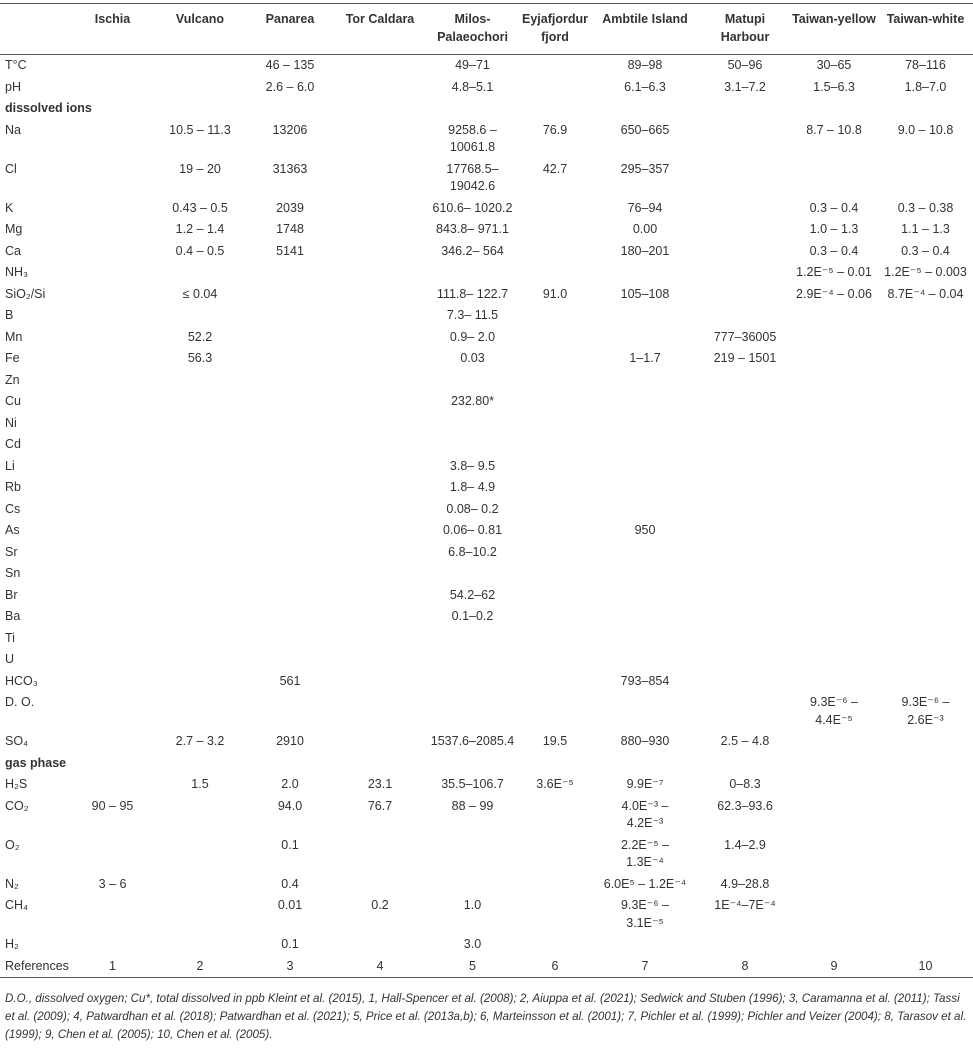  Describe the element at coordinates (645, 914) in the screenshot. I see `value-cell: 9.3E⁻⁶ – 3.1E⁻⁵` at that location.